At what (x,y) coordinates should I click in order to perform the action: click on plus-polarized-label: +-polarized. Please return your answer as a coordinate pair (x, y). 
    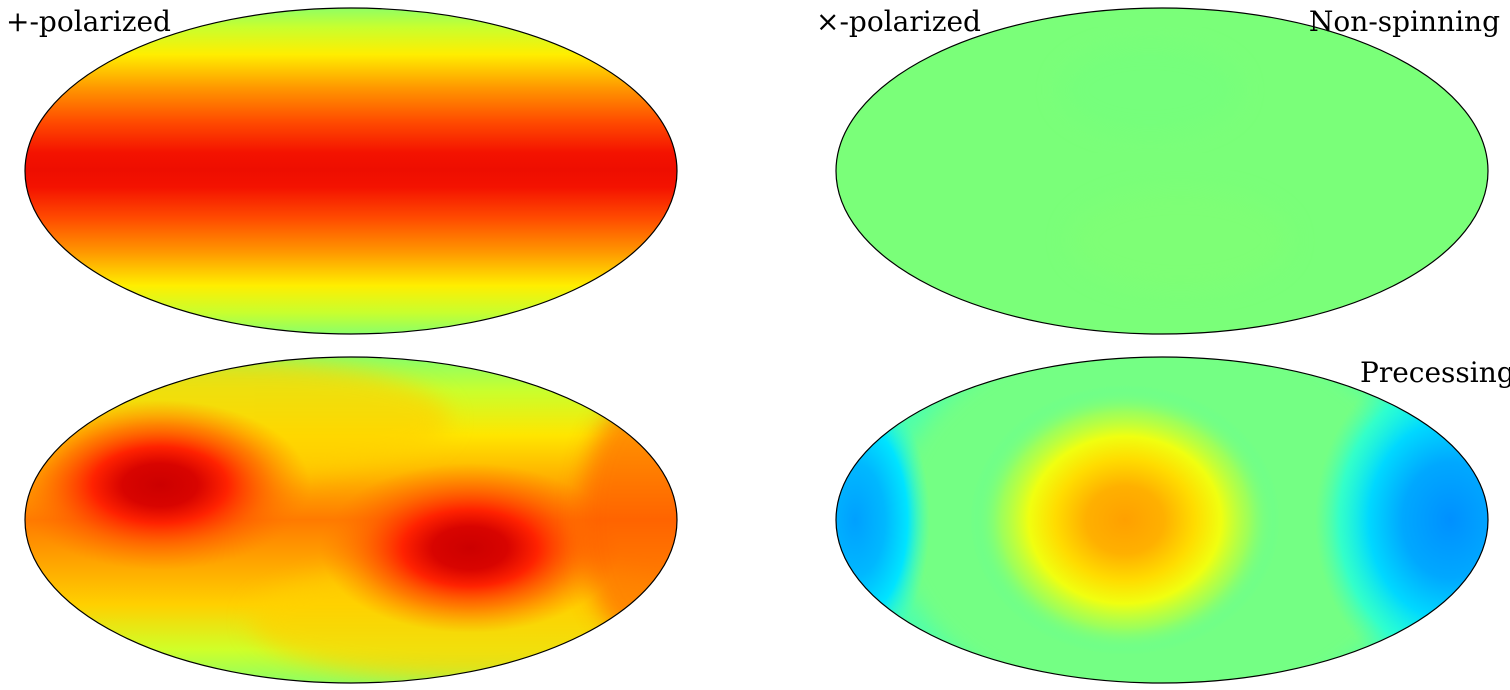
    Looking at the image, I should click on (88, 21).